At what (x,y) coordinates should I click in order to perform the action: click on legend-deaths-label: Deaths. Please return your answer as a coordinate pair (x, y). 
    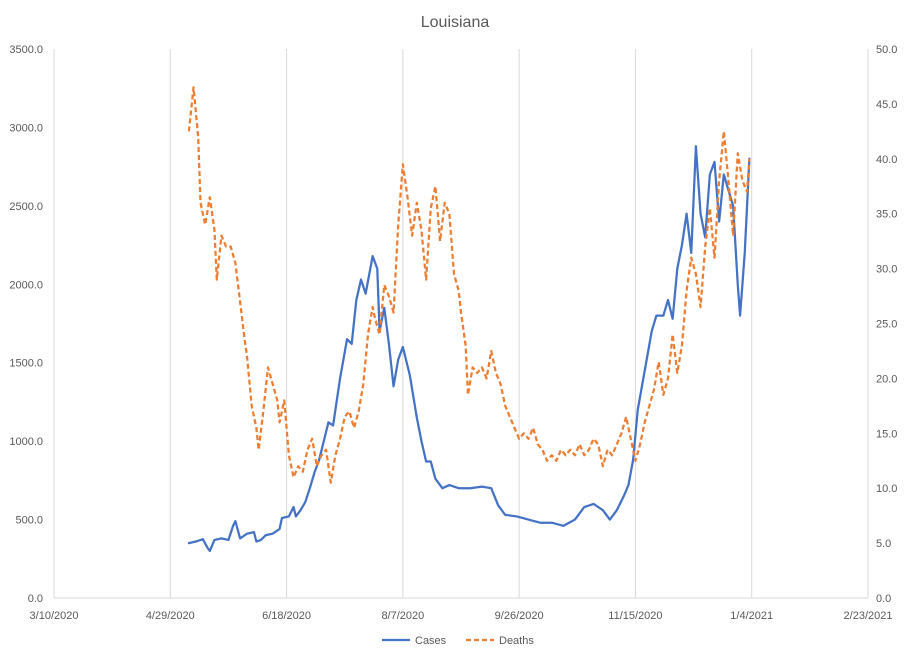
    Looking at the image, I should click on (516, 641).